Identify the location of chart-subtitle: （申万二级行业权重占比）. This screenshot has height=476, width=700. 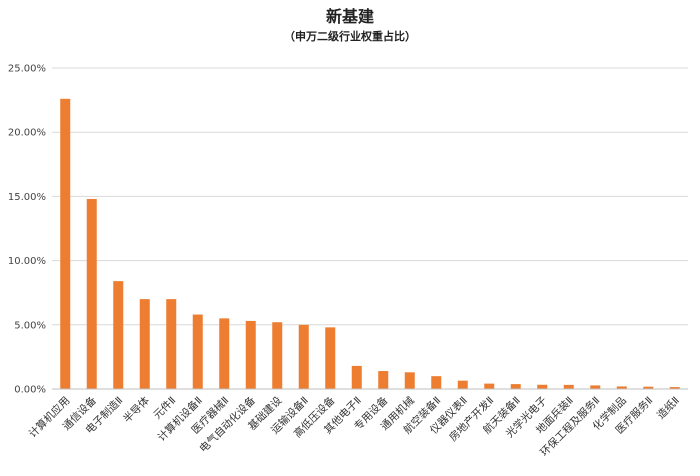
(350, 36).